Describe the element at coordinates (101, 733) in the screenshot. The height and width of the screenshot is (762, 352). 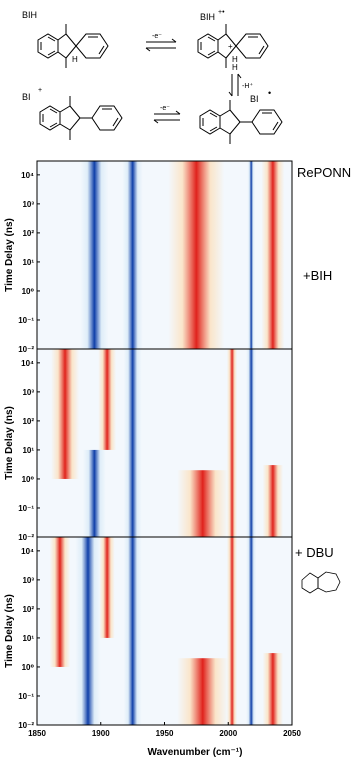
I see `x-tick-label: 1900` at that location.